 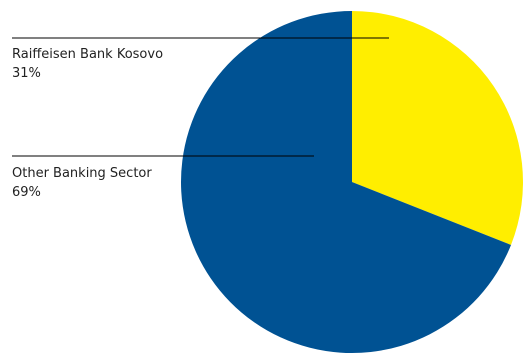 What do you see at coordinates (82, 173) in the screenshot?
I see `slice-name: Other Banking Sector` at bounding box center [82, 173].